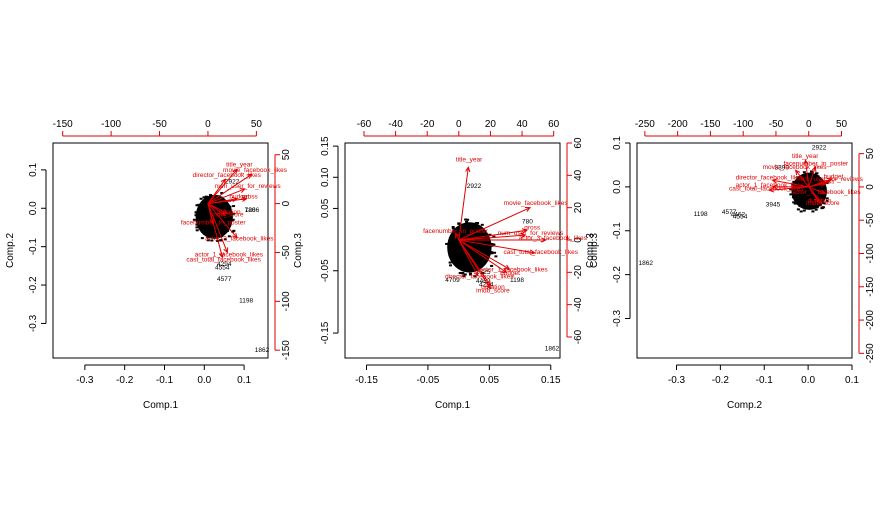  I want to click on observation-label: 4462, so click(738, 215).